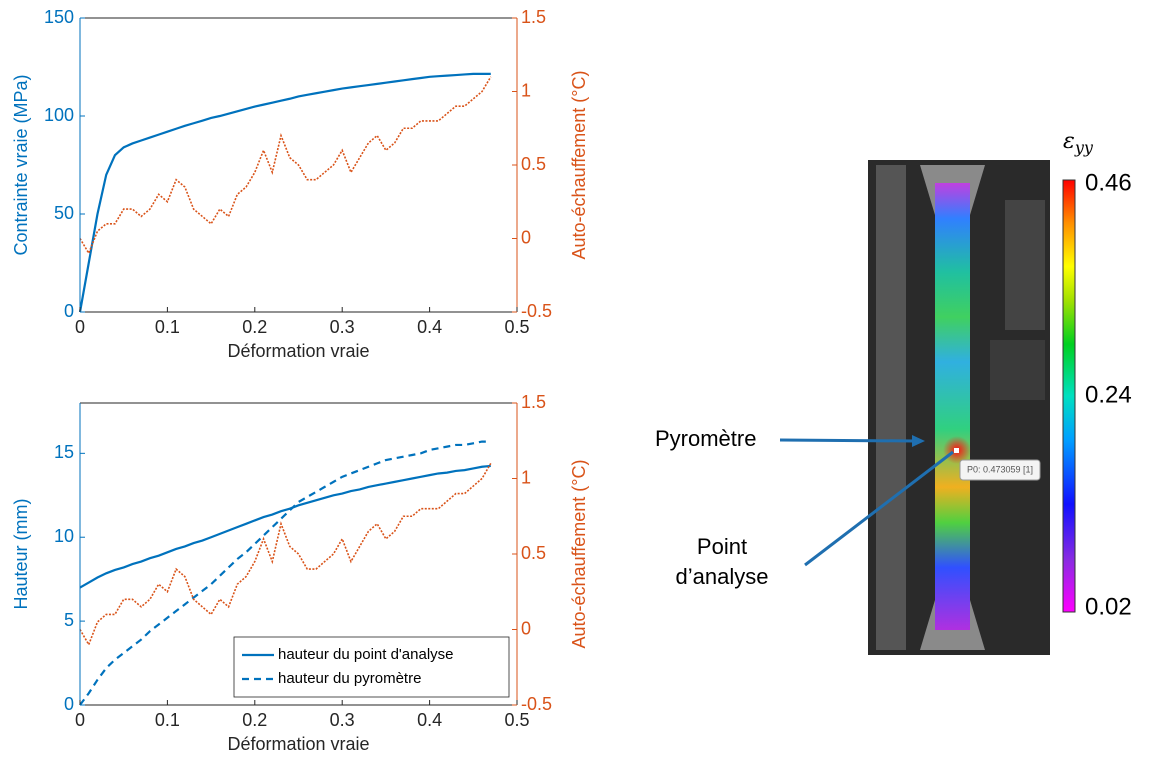 The image size is (1150, 772). Describe the element at coordinates (21, 553) in the screenshot. I see `y-axis-label: Hauteur (mm)` at that location.